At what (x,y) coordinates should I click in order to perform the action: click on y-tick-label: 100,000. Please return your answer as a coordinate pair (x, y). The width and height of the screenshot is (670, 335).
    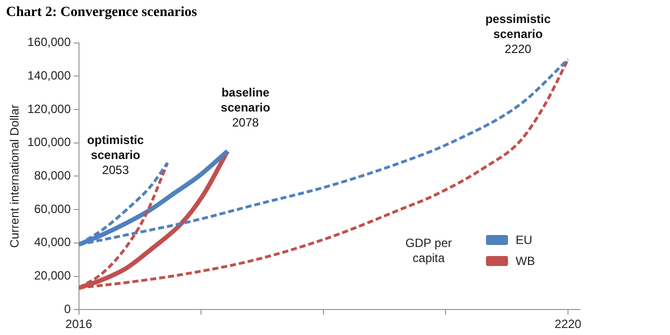
    Looking at the image, I should click on (49, 142).